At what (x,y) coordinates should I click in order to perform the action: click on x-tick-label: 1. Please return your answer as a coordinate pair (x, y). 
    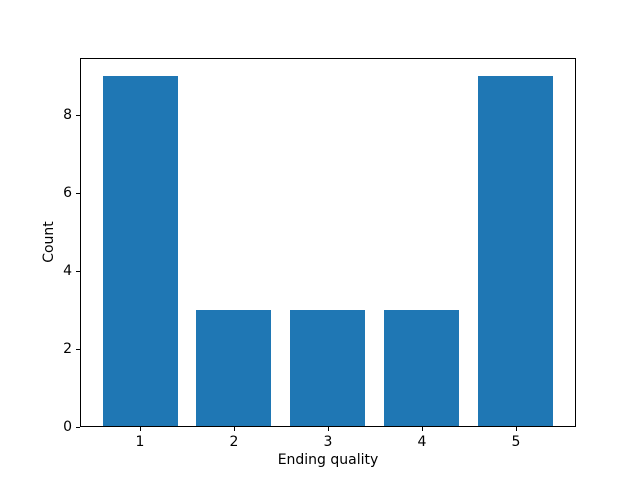
    Looking at the image, I should click on (140, 442).